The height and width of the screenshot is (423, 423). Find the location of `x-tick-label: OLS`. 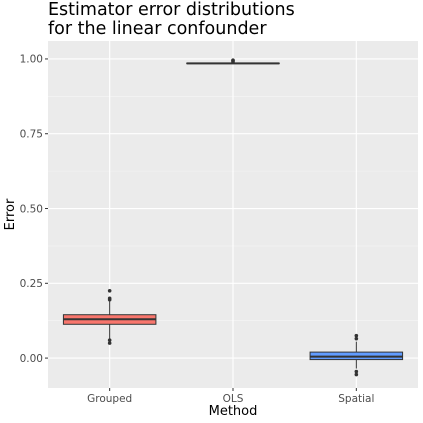

x-tick-label: OLS is located at coordinates (233, 399).